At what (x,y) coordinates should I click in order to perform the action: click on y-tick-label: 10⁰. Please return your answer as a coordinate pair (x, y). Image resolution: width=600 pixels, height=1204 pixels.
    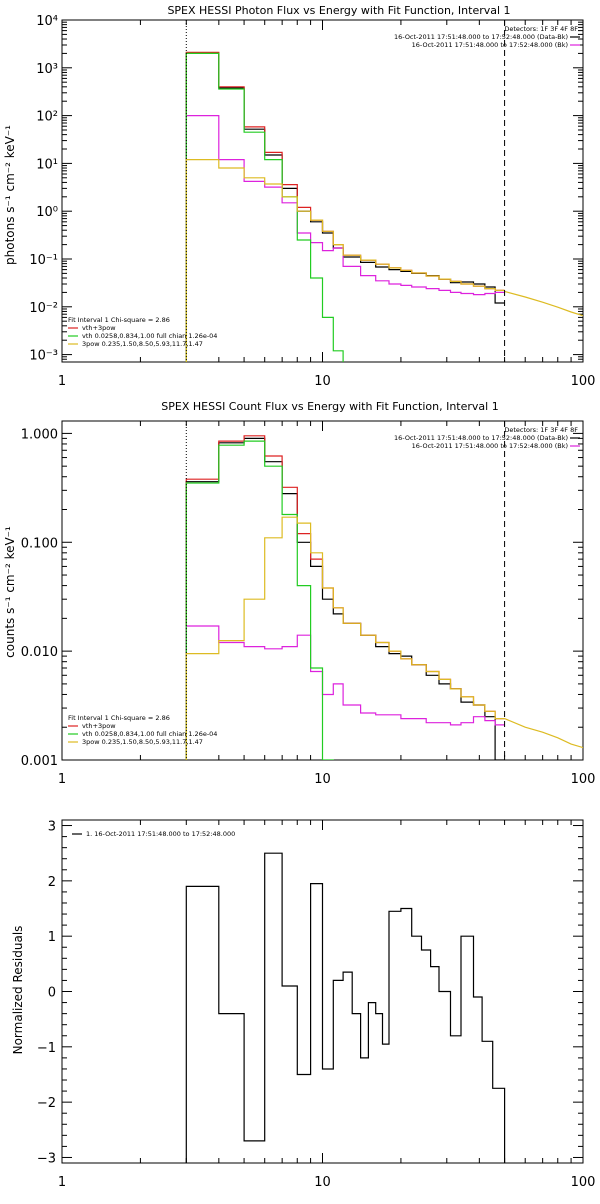
    Looking at the image, I should click on (47, 212).